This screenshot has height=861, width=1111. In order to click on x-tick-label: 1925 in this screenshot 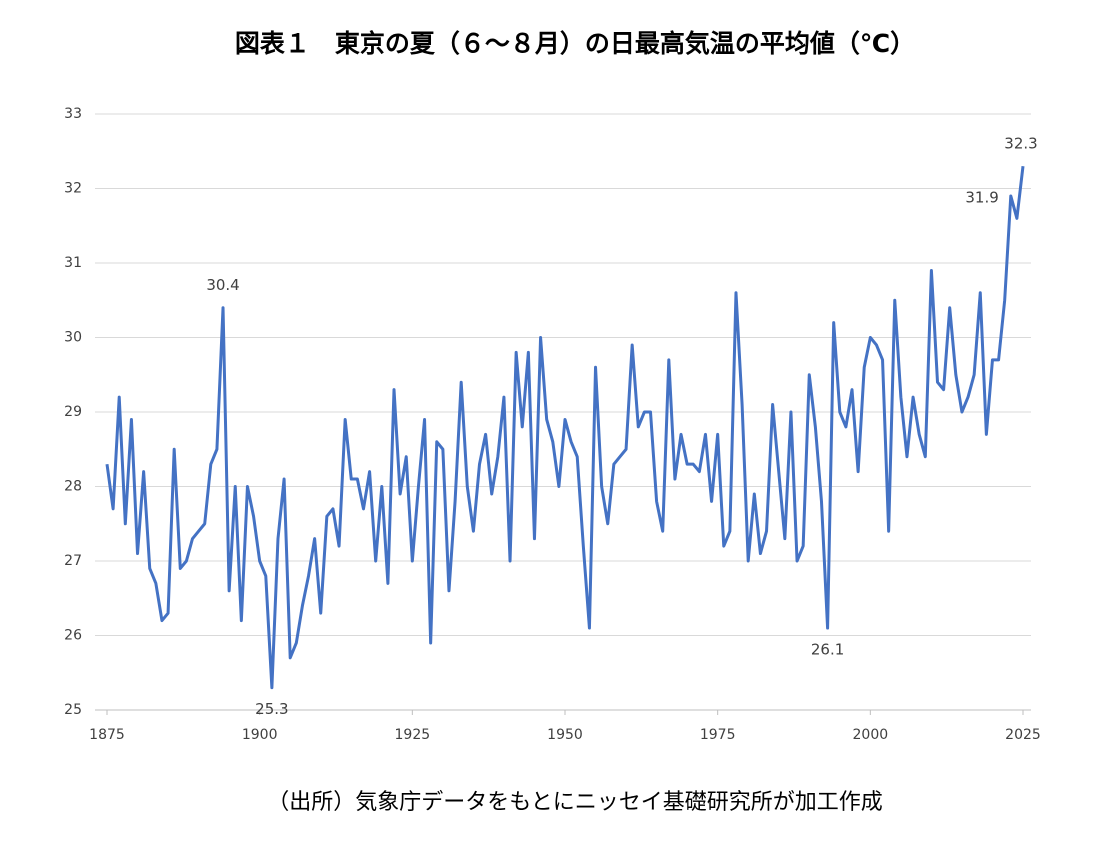, I will do `click(413, 735)`.